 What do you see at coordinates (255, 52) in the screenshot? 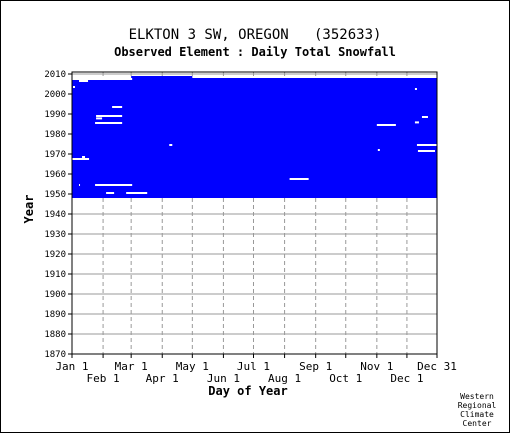
I see `chart-subtitle: Observed Element : Daily Total Snowfall` at bounding box center [255, 52].